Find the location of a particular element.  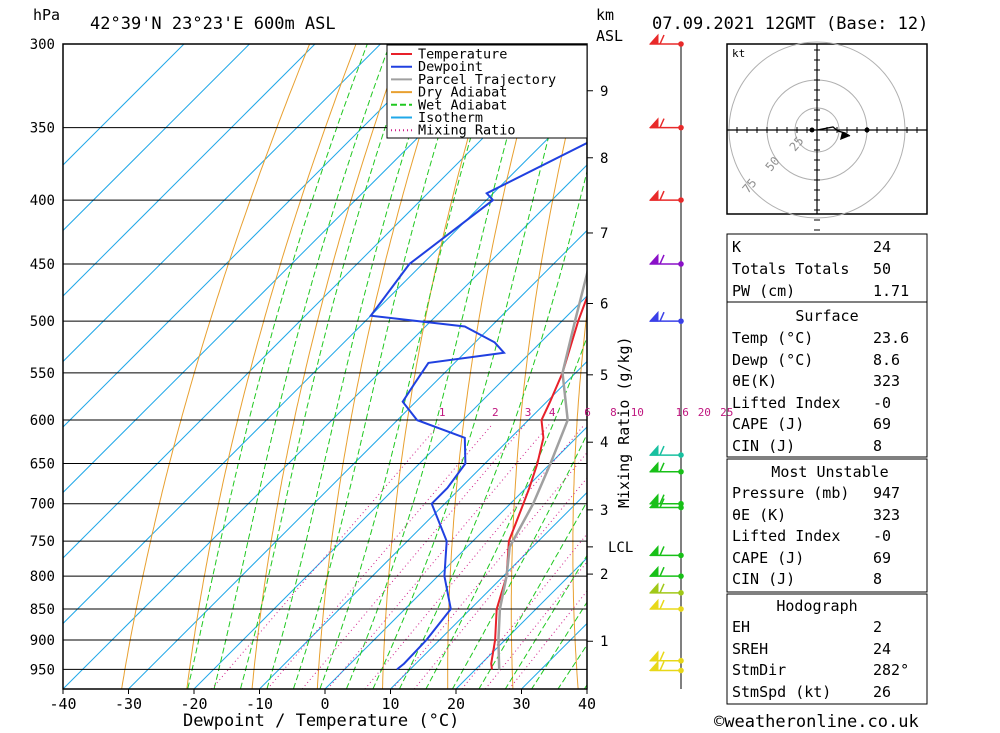

footer-credit: ©weatheronline.co.uk is located at coordinates (816, 722).